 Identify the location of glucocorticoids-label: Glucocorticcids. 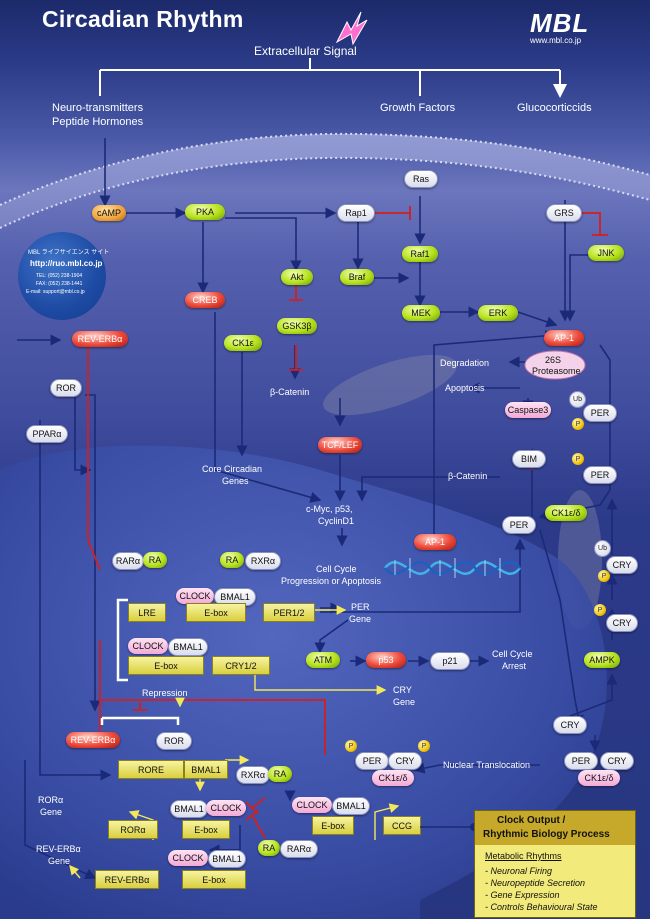
(554, 108).